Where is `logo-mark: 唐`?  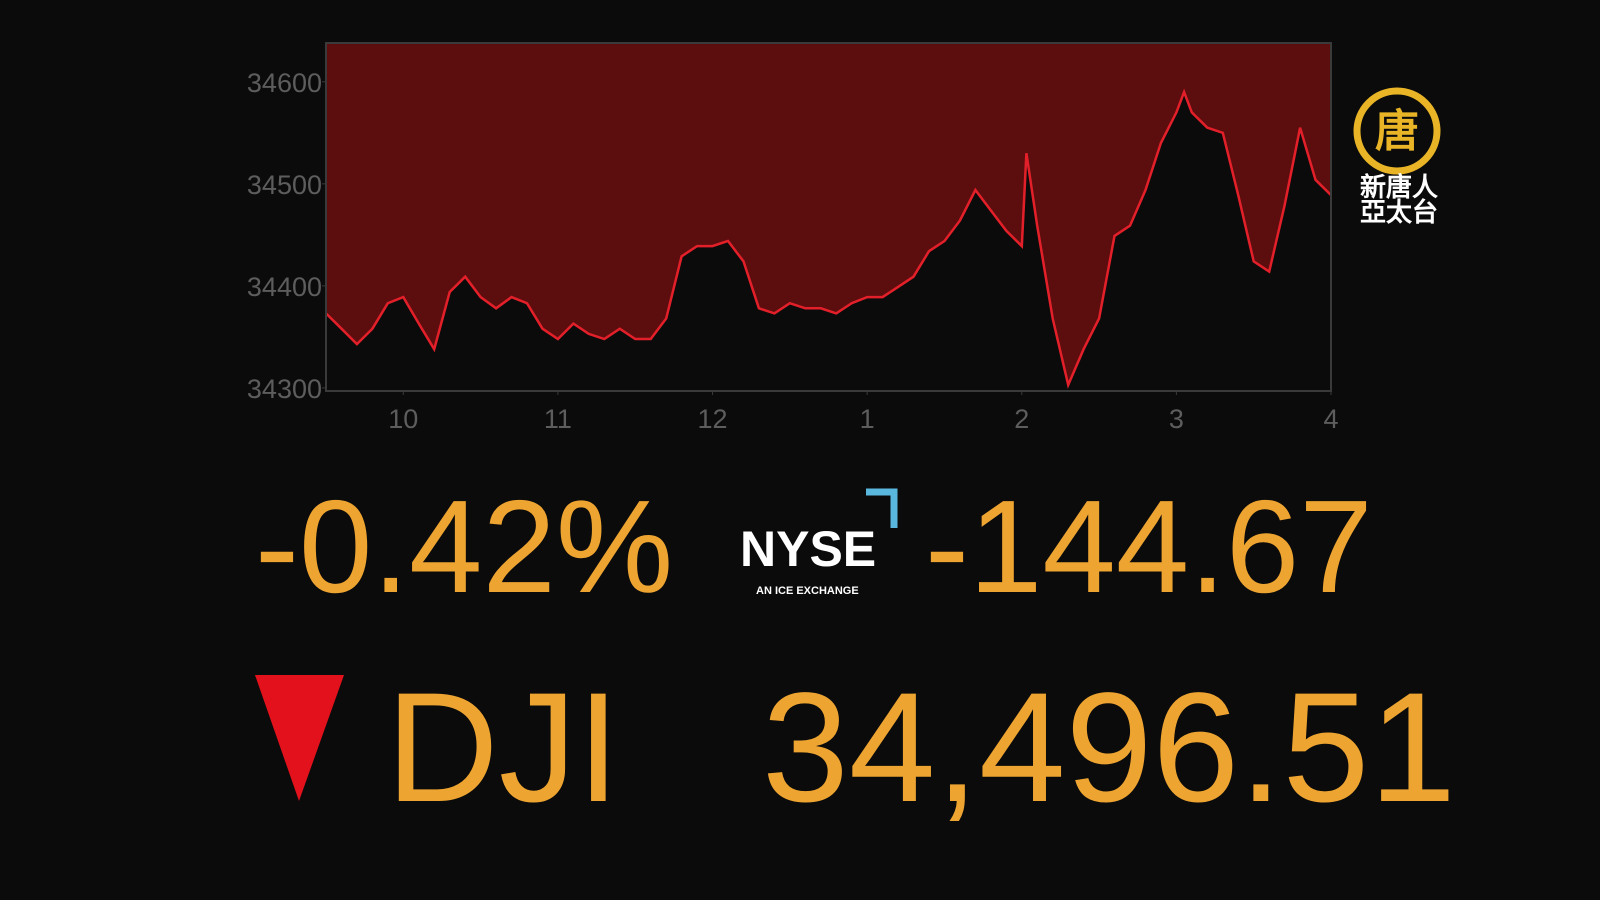
logo-mark: 唐 is located at coordinates (1397, 131).